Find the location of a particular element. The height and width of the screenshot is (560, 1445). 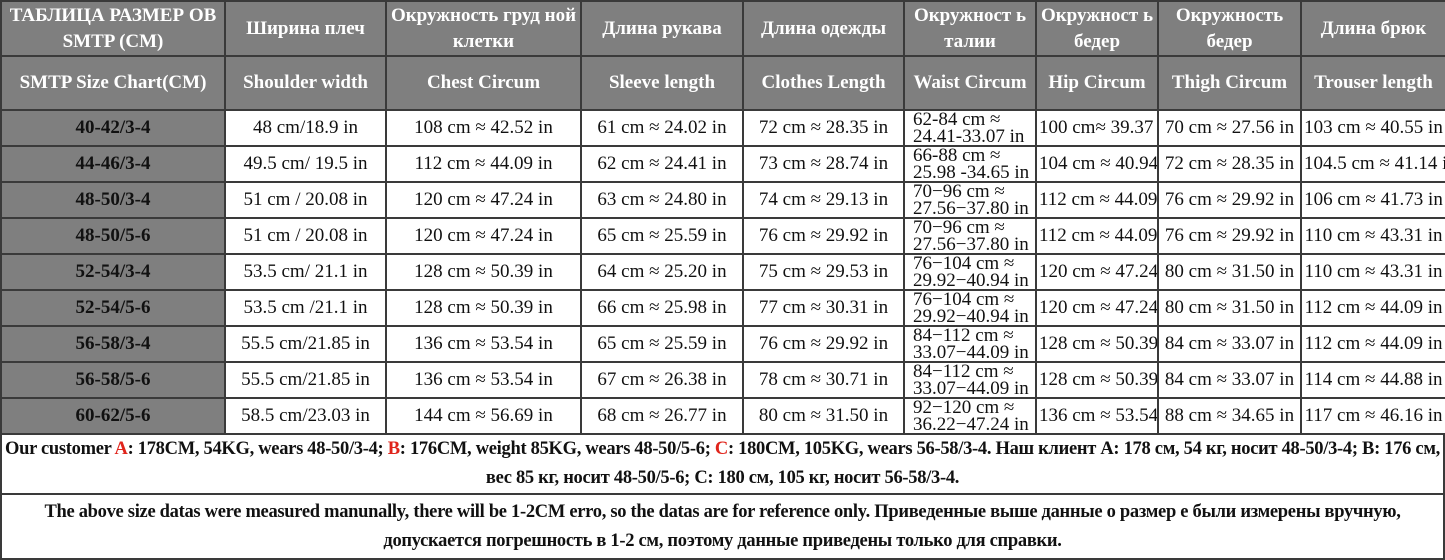

column-header-sleeve-length: Sleeve length is located at coordinates (662, 83).